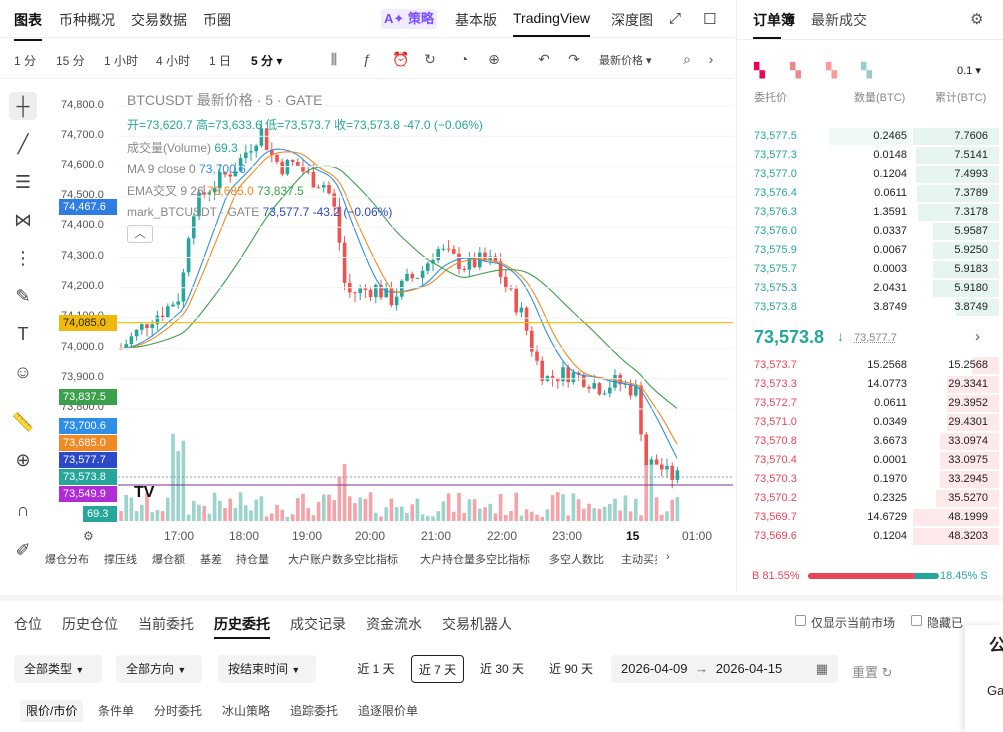 The width and height of the screenshot is (1003, 732). Describe the element at coordinates (571, 669) in the screenshot. I see `range-90d: 近 90 天` at that location.